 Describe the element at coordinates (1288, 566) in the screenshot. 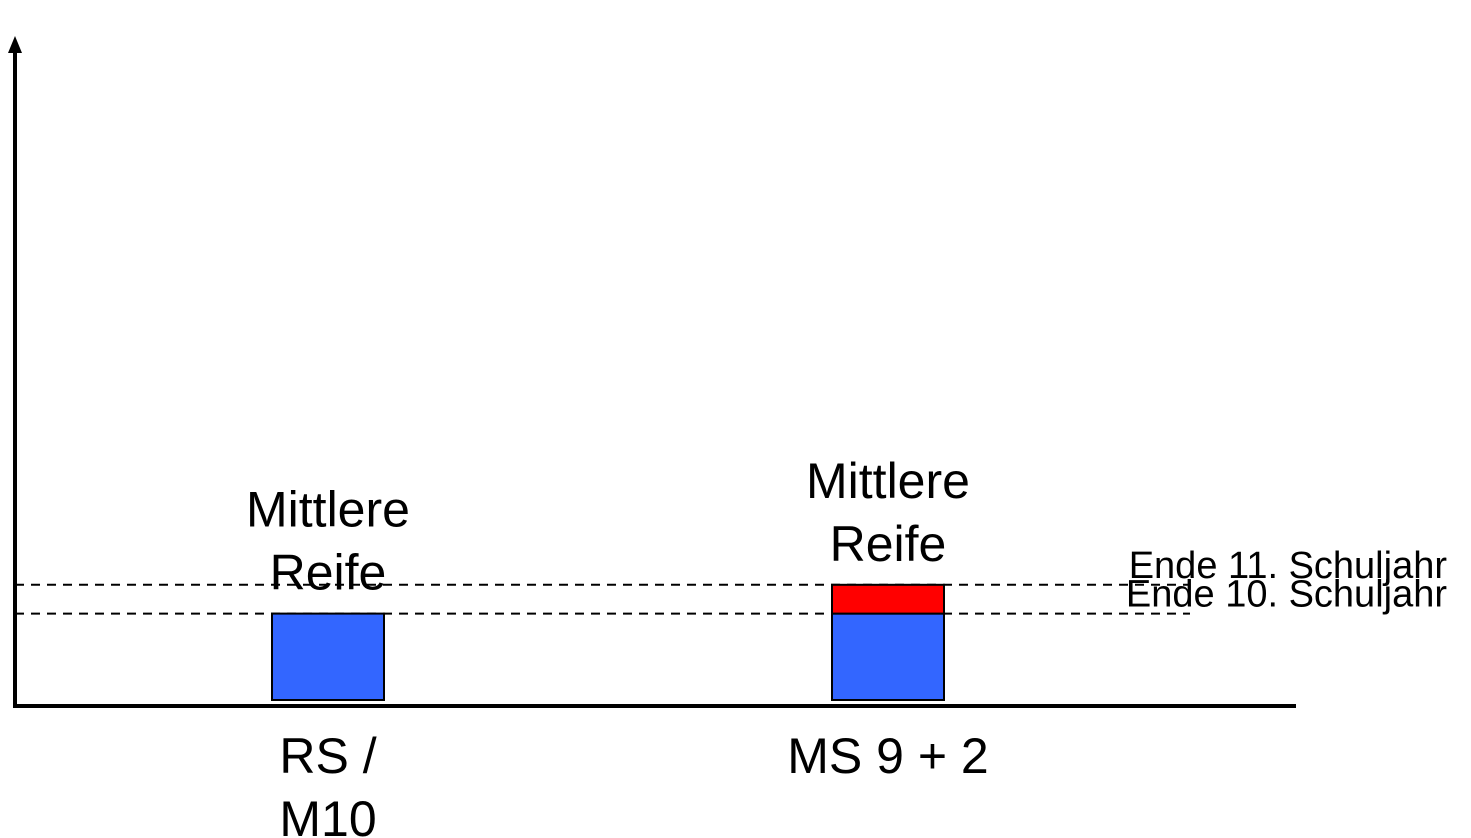

I see `reference-label-11: Ende 11. Schuljahr` at that location.